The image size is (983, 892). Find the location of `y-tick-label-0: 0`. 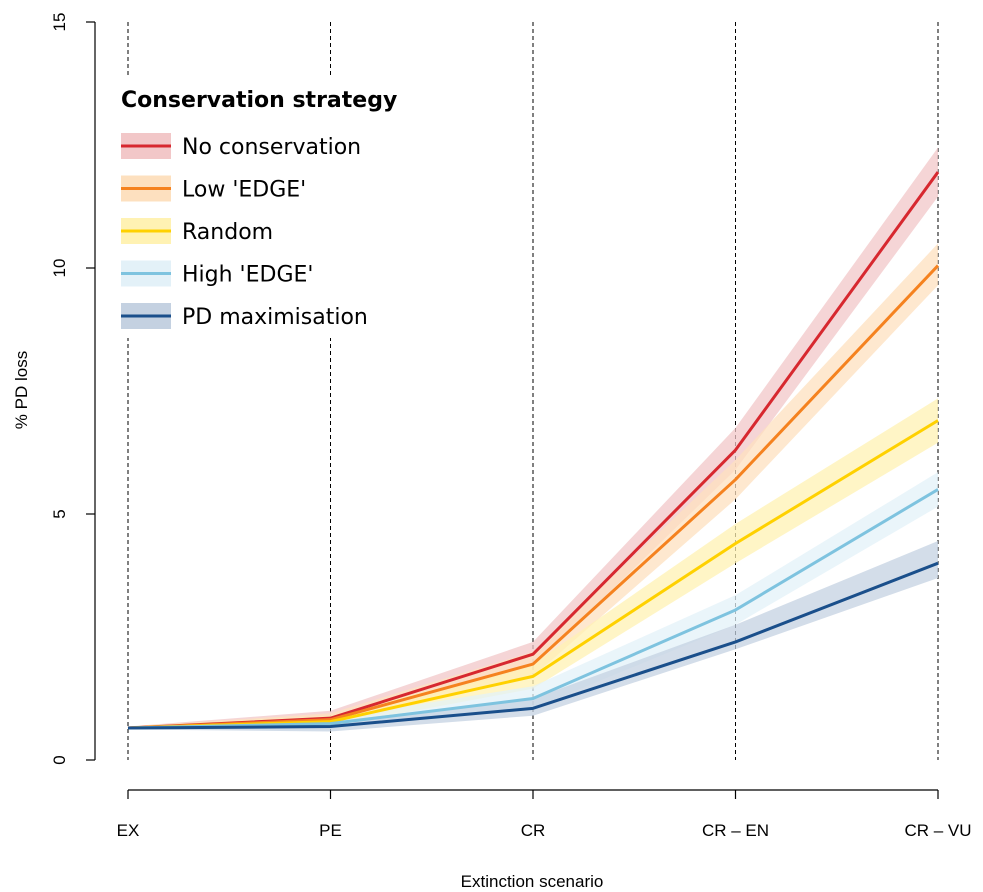

y-tick-label-0: 0 is located at coordinates (59, 759).